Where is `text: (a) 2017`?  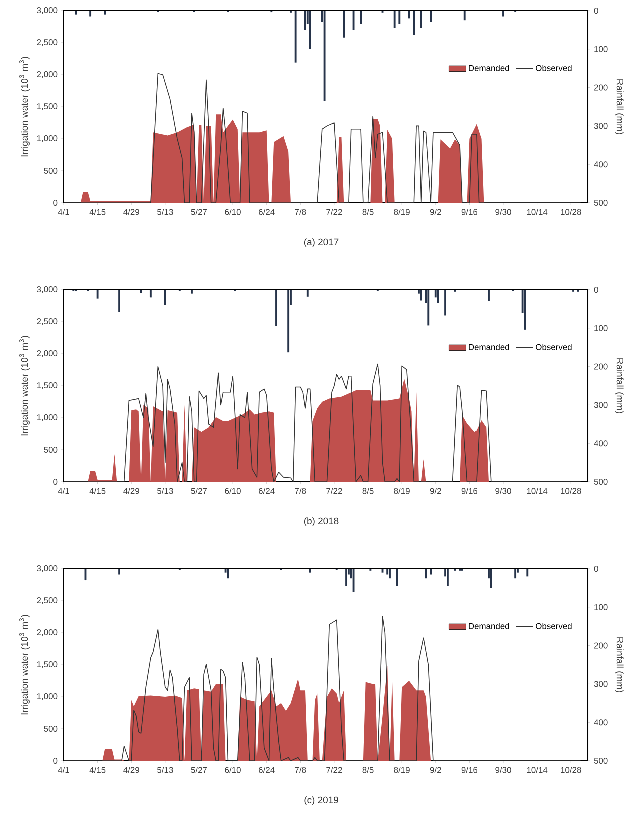 text: (a) 2017 is located at coordinates (321, 243).